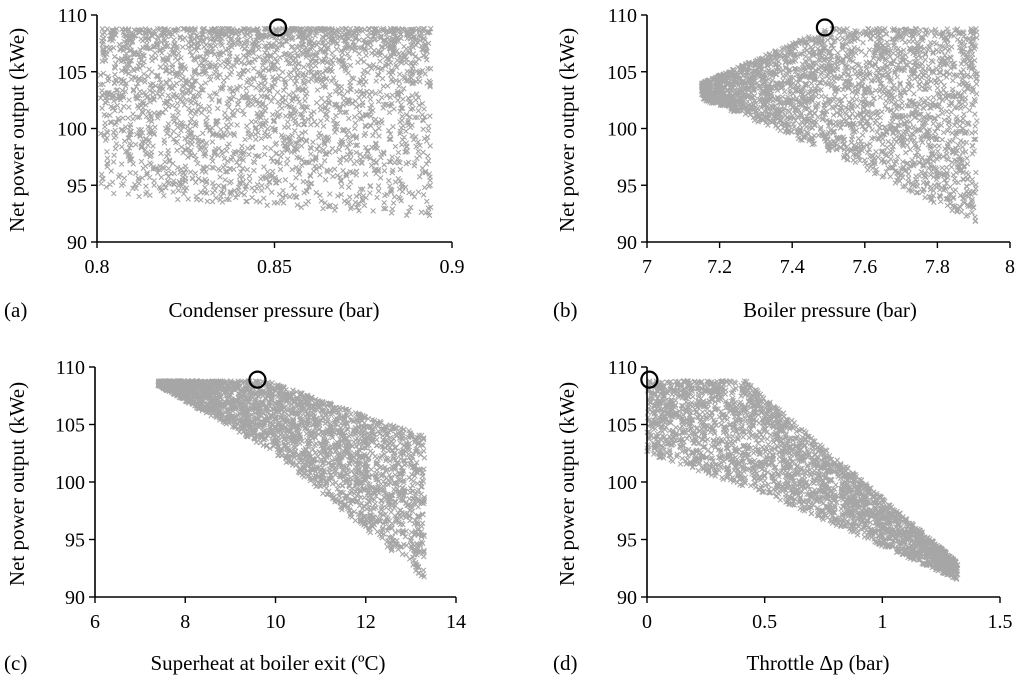  What do you see at coordinates (452, 267) in the screenshot?
I see `x-tick-label-a: 0.9` at bounding box center [452, 267].